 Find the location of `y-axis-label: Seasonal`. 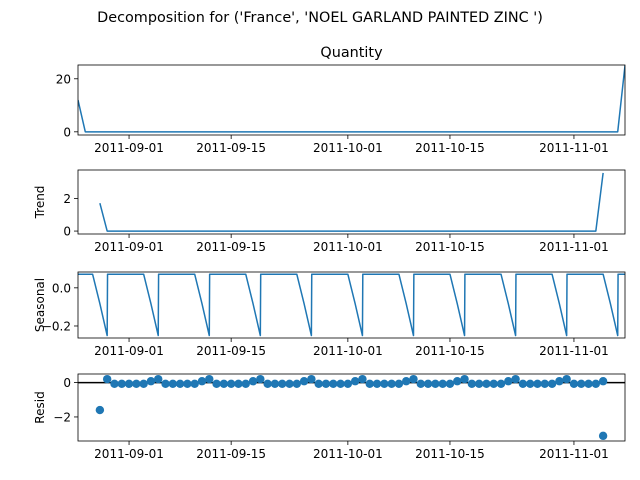

y-axis-label: Seasonal is located at coordinates (40, 305).